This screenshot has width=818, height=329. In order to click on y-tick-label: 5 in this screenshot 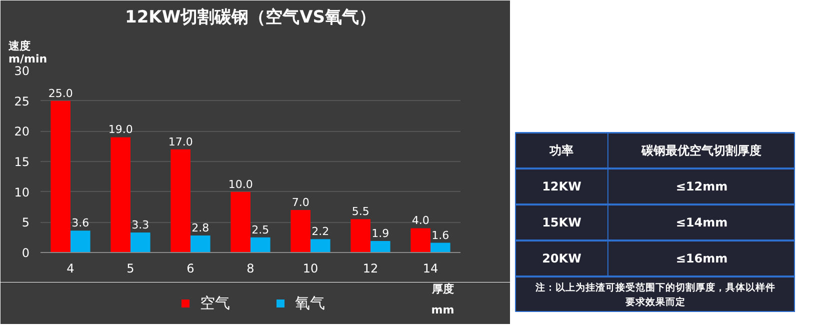, I will do `click(26, 223)`.